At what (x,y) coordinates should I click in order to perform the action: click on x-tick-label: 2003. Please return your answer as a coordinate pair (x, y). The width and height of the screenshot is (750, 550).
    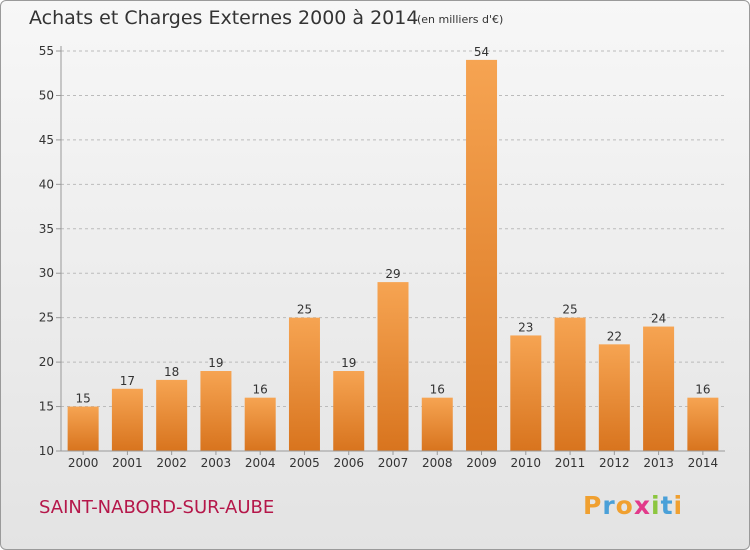
    Looking at the image, I should click on (216, 463).